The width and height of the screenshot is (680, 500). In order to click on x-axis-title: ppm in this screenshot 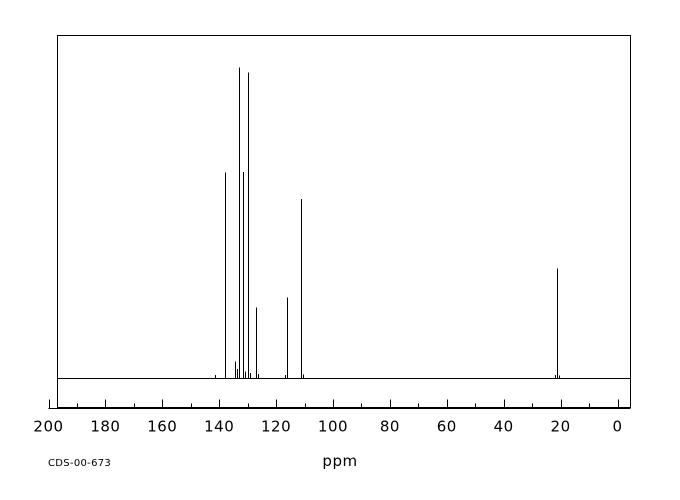, I will do `click(339, 461)`.